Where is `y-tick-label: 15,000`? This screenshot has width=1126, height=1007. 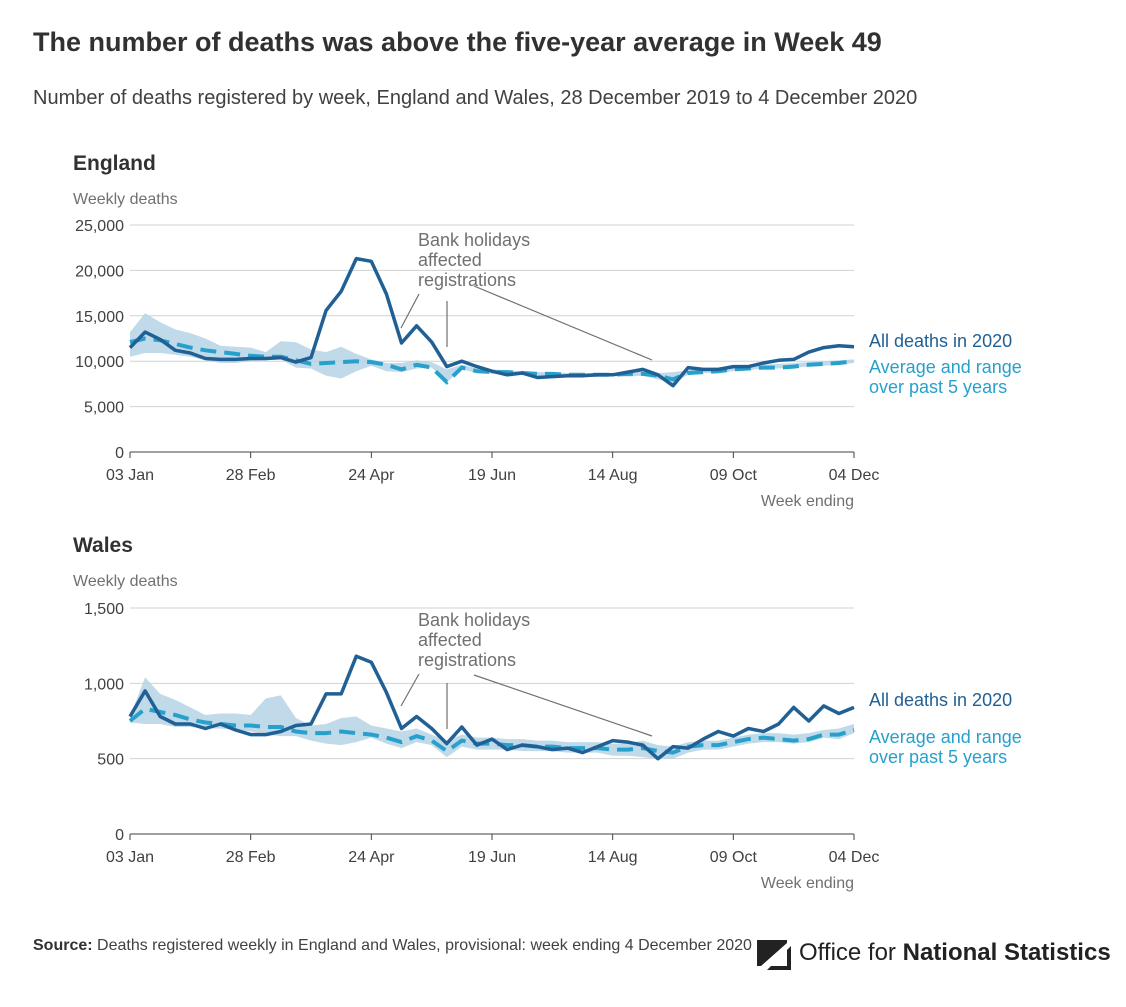
y-tick-label: 15,000 is located at coordinates (99, 317).